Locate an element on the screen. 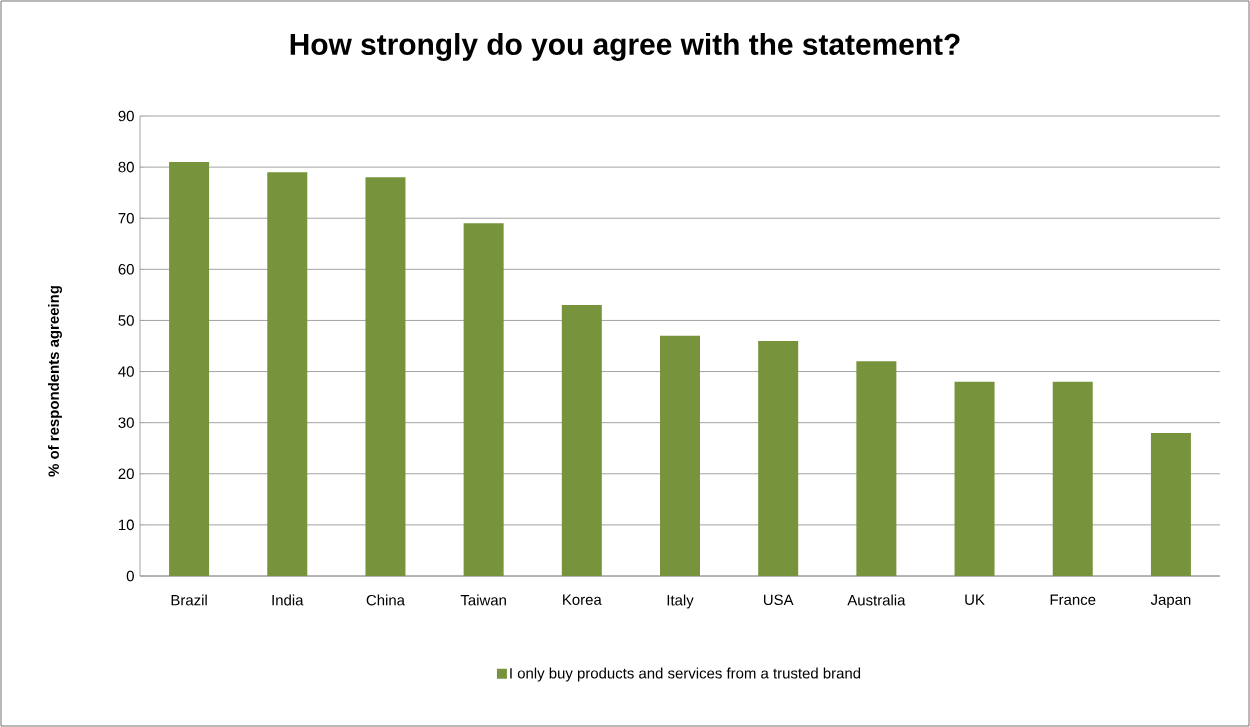 The height and width of the screenshot is (727, 1250). x-tick-label: Taiwan is located at coordinates (483, 600).